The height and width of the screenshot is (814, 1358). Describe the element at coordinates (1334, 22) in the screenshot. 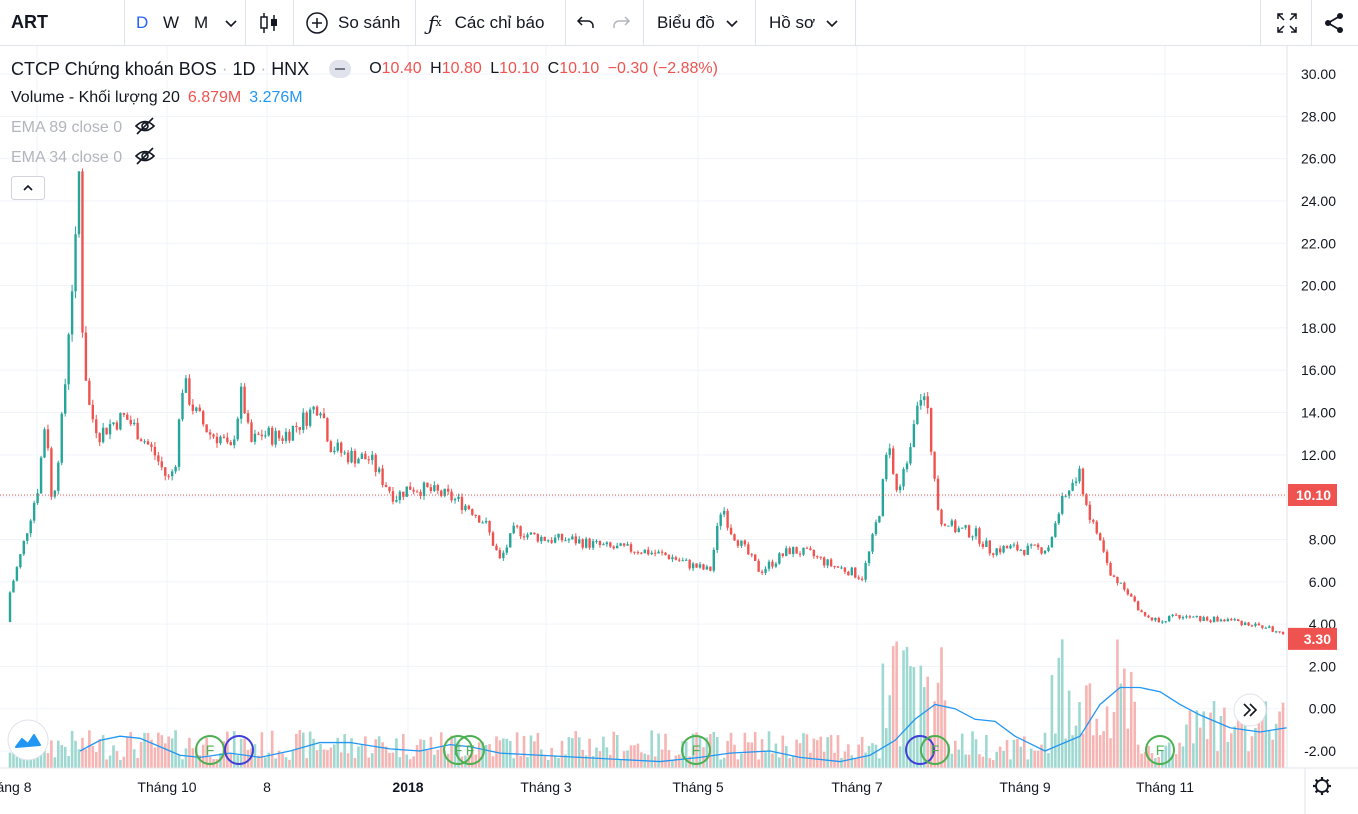

I see `share-icon` at that location.